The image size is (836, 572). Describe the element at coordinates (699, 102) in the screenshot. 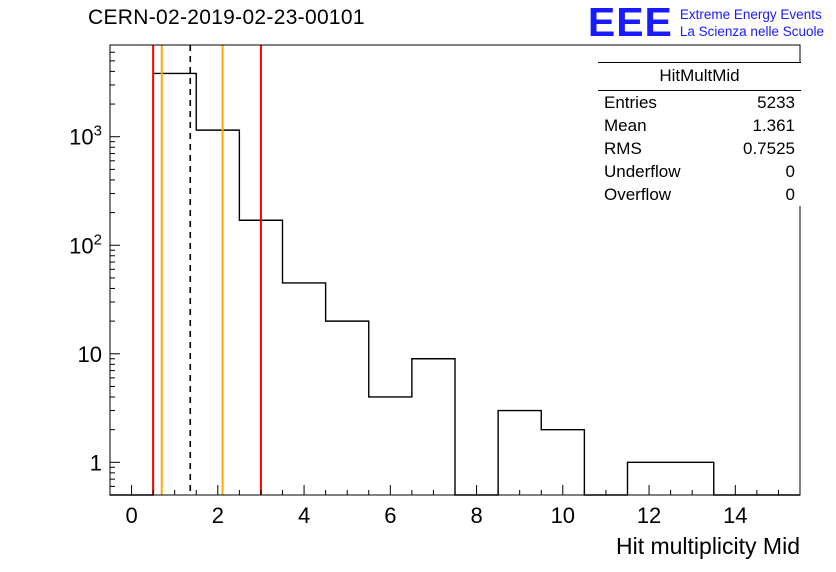

I see `stats-row-entries: Entries 5233` at that location.